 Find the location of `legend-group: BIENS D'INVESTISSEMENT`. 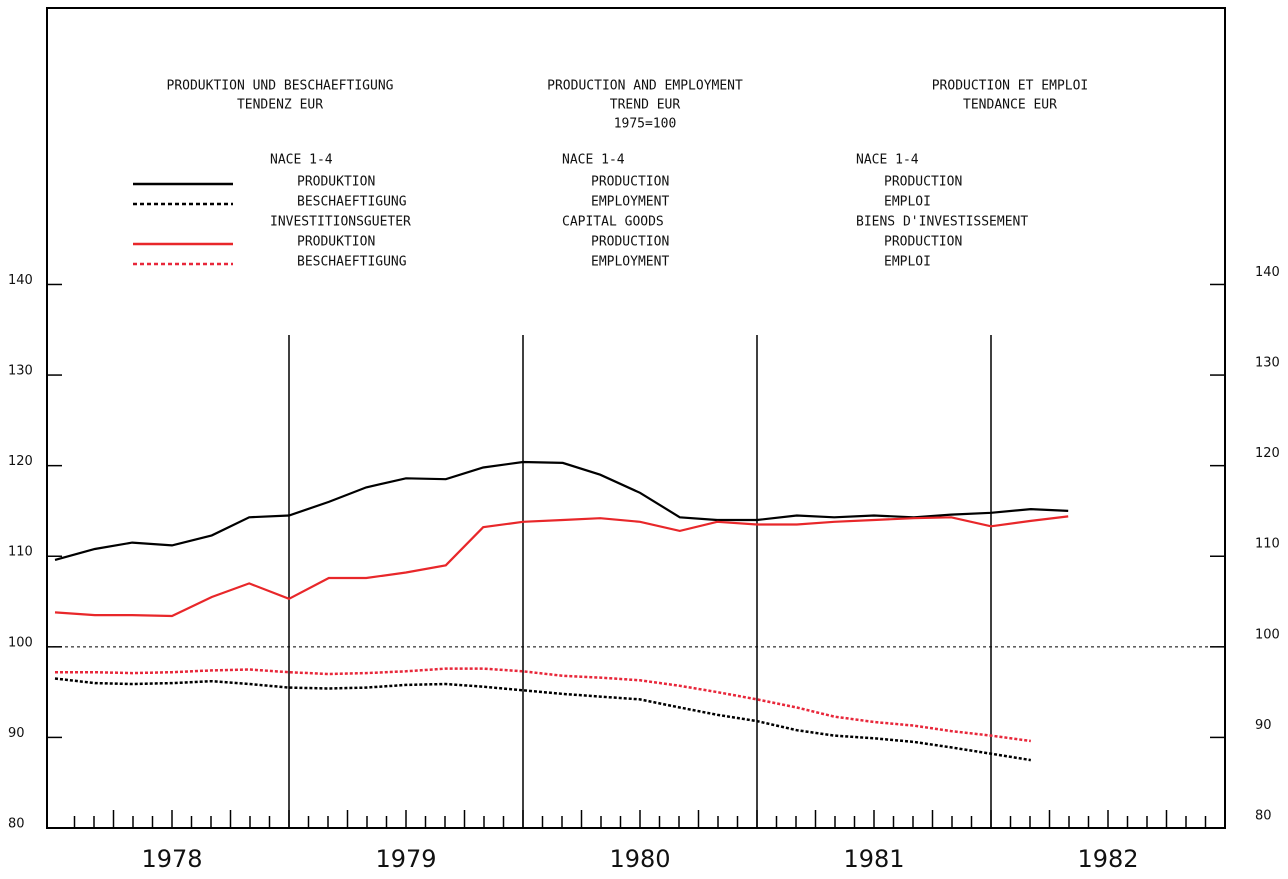

legend-group: BIENS D'INVESTISSEMENT is located at coordinates (942, 222).